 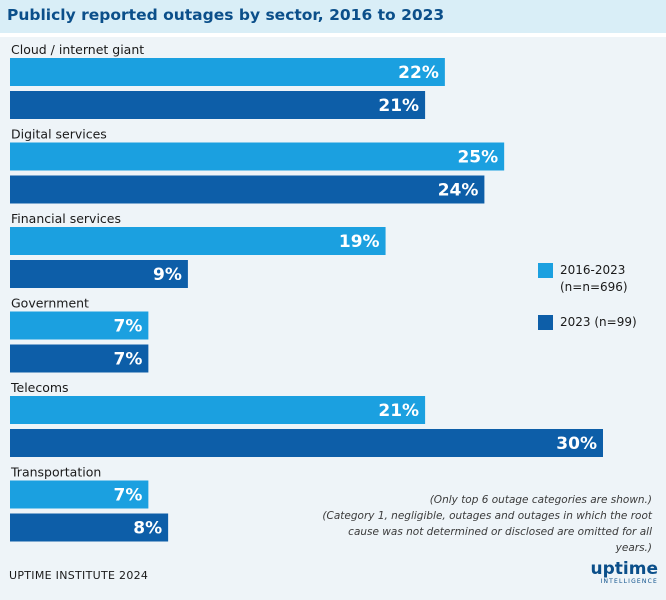 What do you see at coordinates (227, 72) in the screenshot?
I see `bar-cloud-internet-giant-2016-2023` at bounding box center [227, 72].